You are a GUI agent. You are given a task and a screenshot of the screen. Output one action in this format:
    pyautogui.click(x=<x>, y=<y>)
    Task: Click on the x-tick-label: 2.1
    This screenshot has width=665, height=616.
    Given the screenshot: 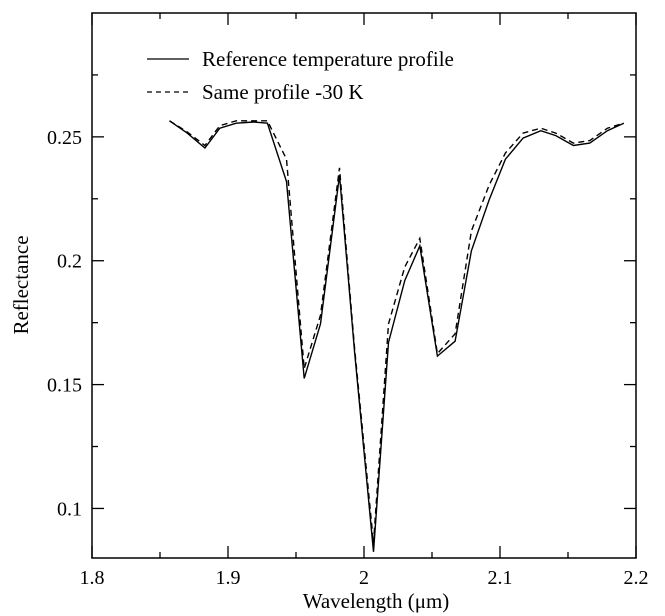 What is the action you would take?
    pyautogui.click(x=500, y=578)
    